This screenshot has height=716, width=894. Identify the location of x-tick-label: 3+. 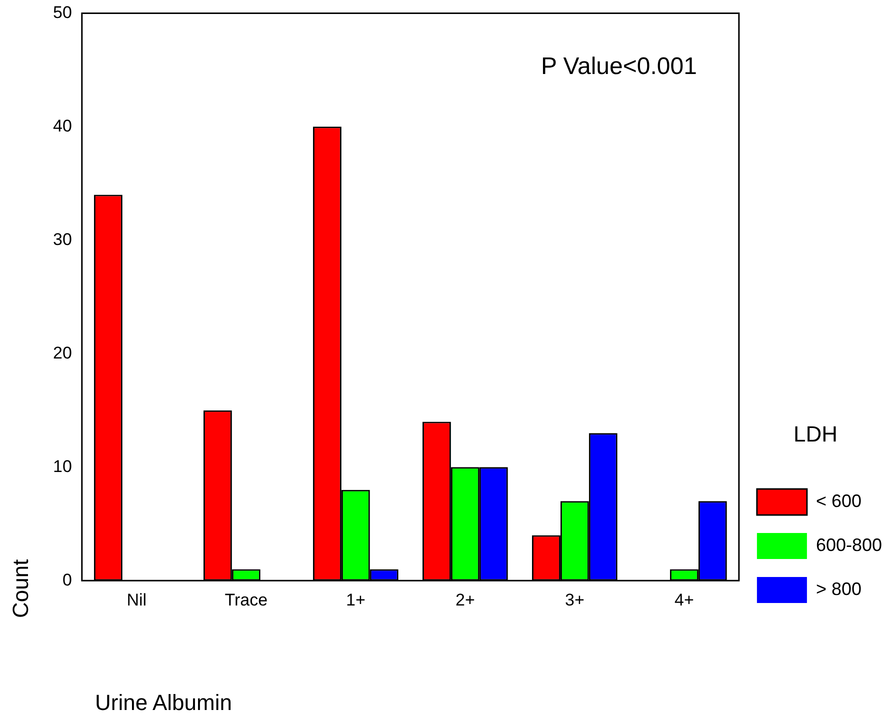
(574, 600).